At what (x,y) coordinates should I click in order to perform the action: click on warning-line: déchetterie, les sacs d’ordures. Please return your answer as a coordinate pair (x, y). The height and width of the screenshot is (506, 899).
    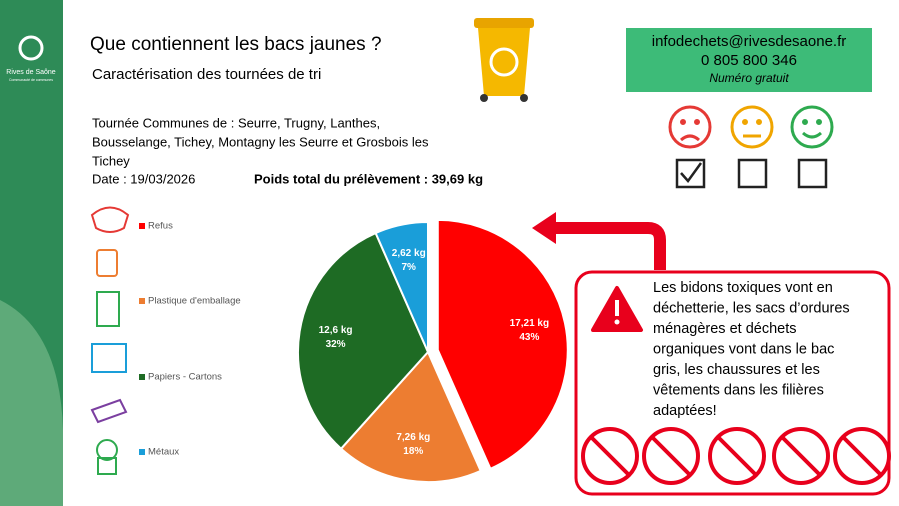
    Looking at the image, I should click on (751, 308).